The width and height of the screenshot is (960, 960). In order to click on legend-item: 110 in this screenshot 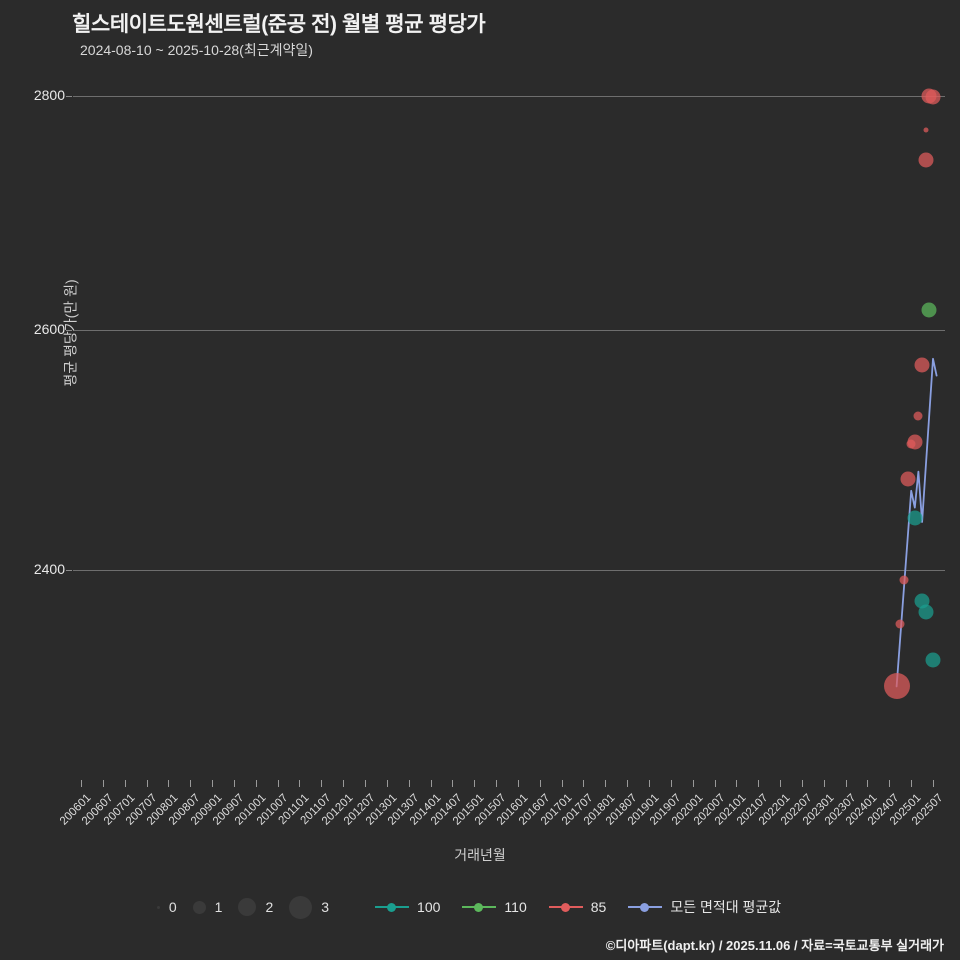, I will do `click(494, 907)`.